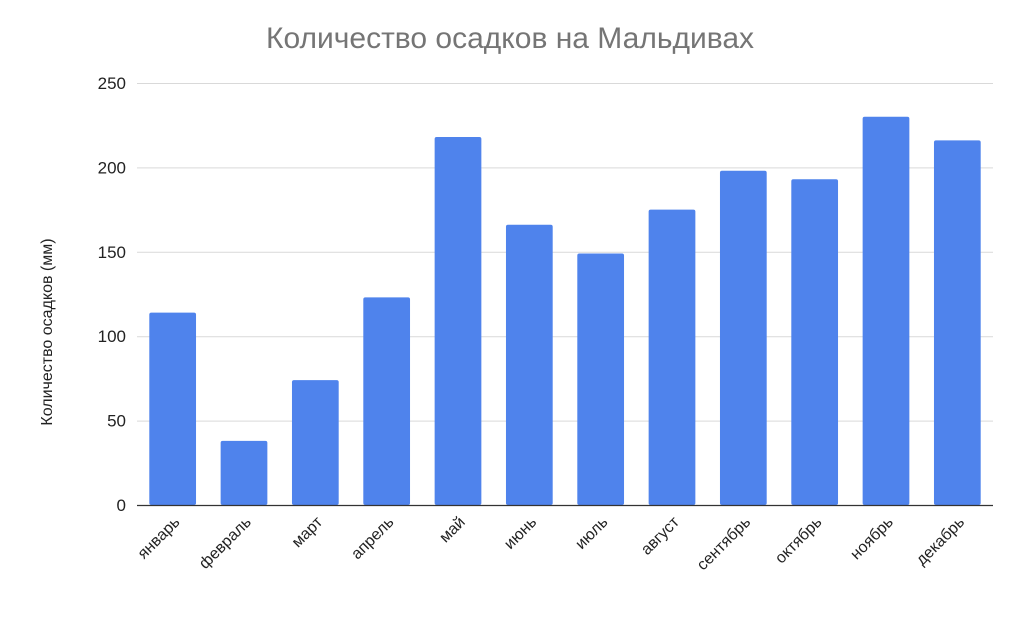 Image resolution: width=1010 pixels, height=618 pixels. What do you see at coordinates (116, 421) in the screenshot?
I see `y-tick-label: 50` at bounding box center [116, 421].